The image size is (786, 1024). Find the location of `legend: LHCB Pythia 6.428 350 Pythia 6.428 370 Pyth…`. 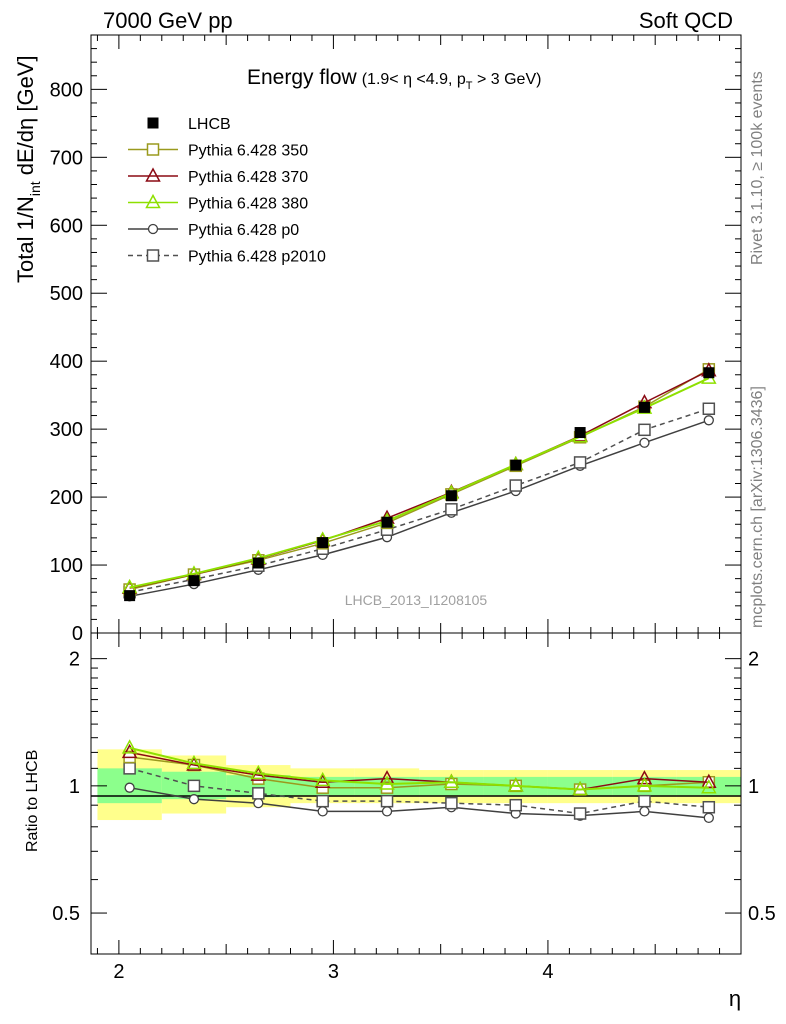

legend: LHCB Pythia 6.428 350 Pythia 6.428 370 Pyth… is located at coordinates (227, 191).